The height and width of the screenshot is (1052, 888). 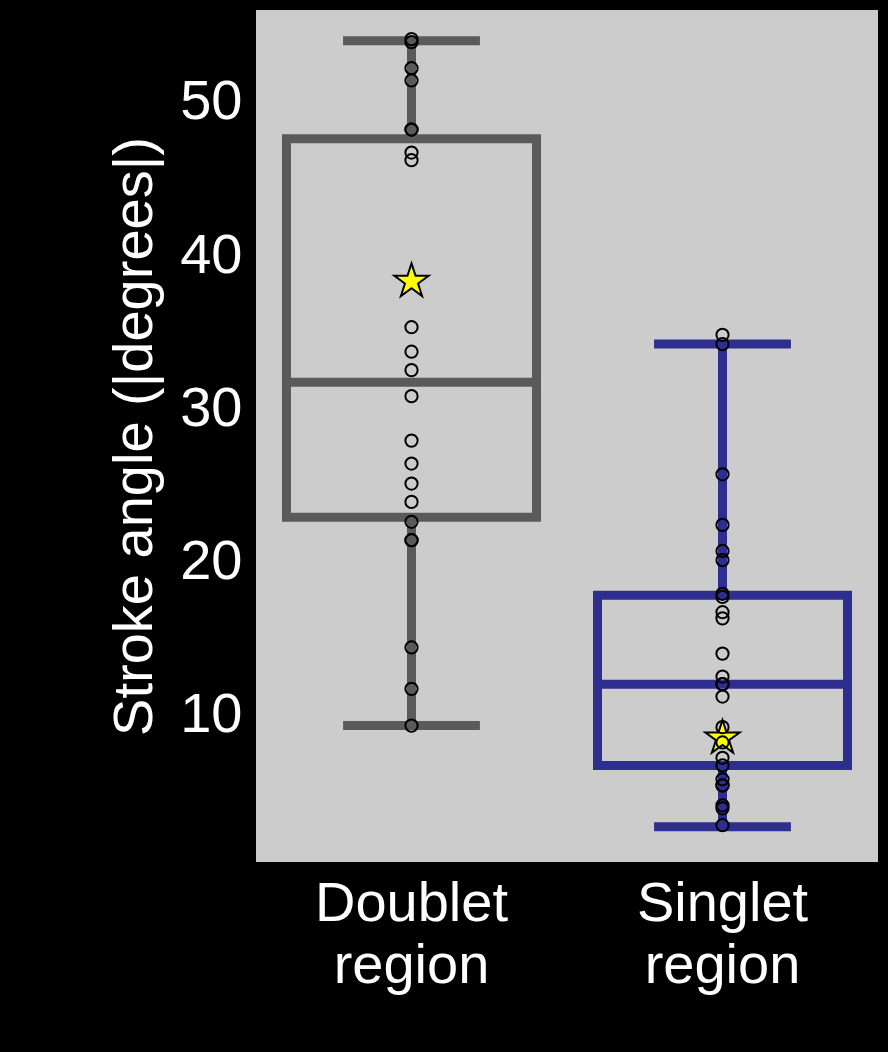 What do you see at coordinates (211, 560) in the screenshot?
I see `y-tick-label: 20` at bounding box center [211, 560].